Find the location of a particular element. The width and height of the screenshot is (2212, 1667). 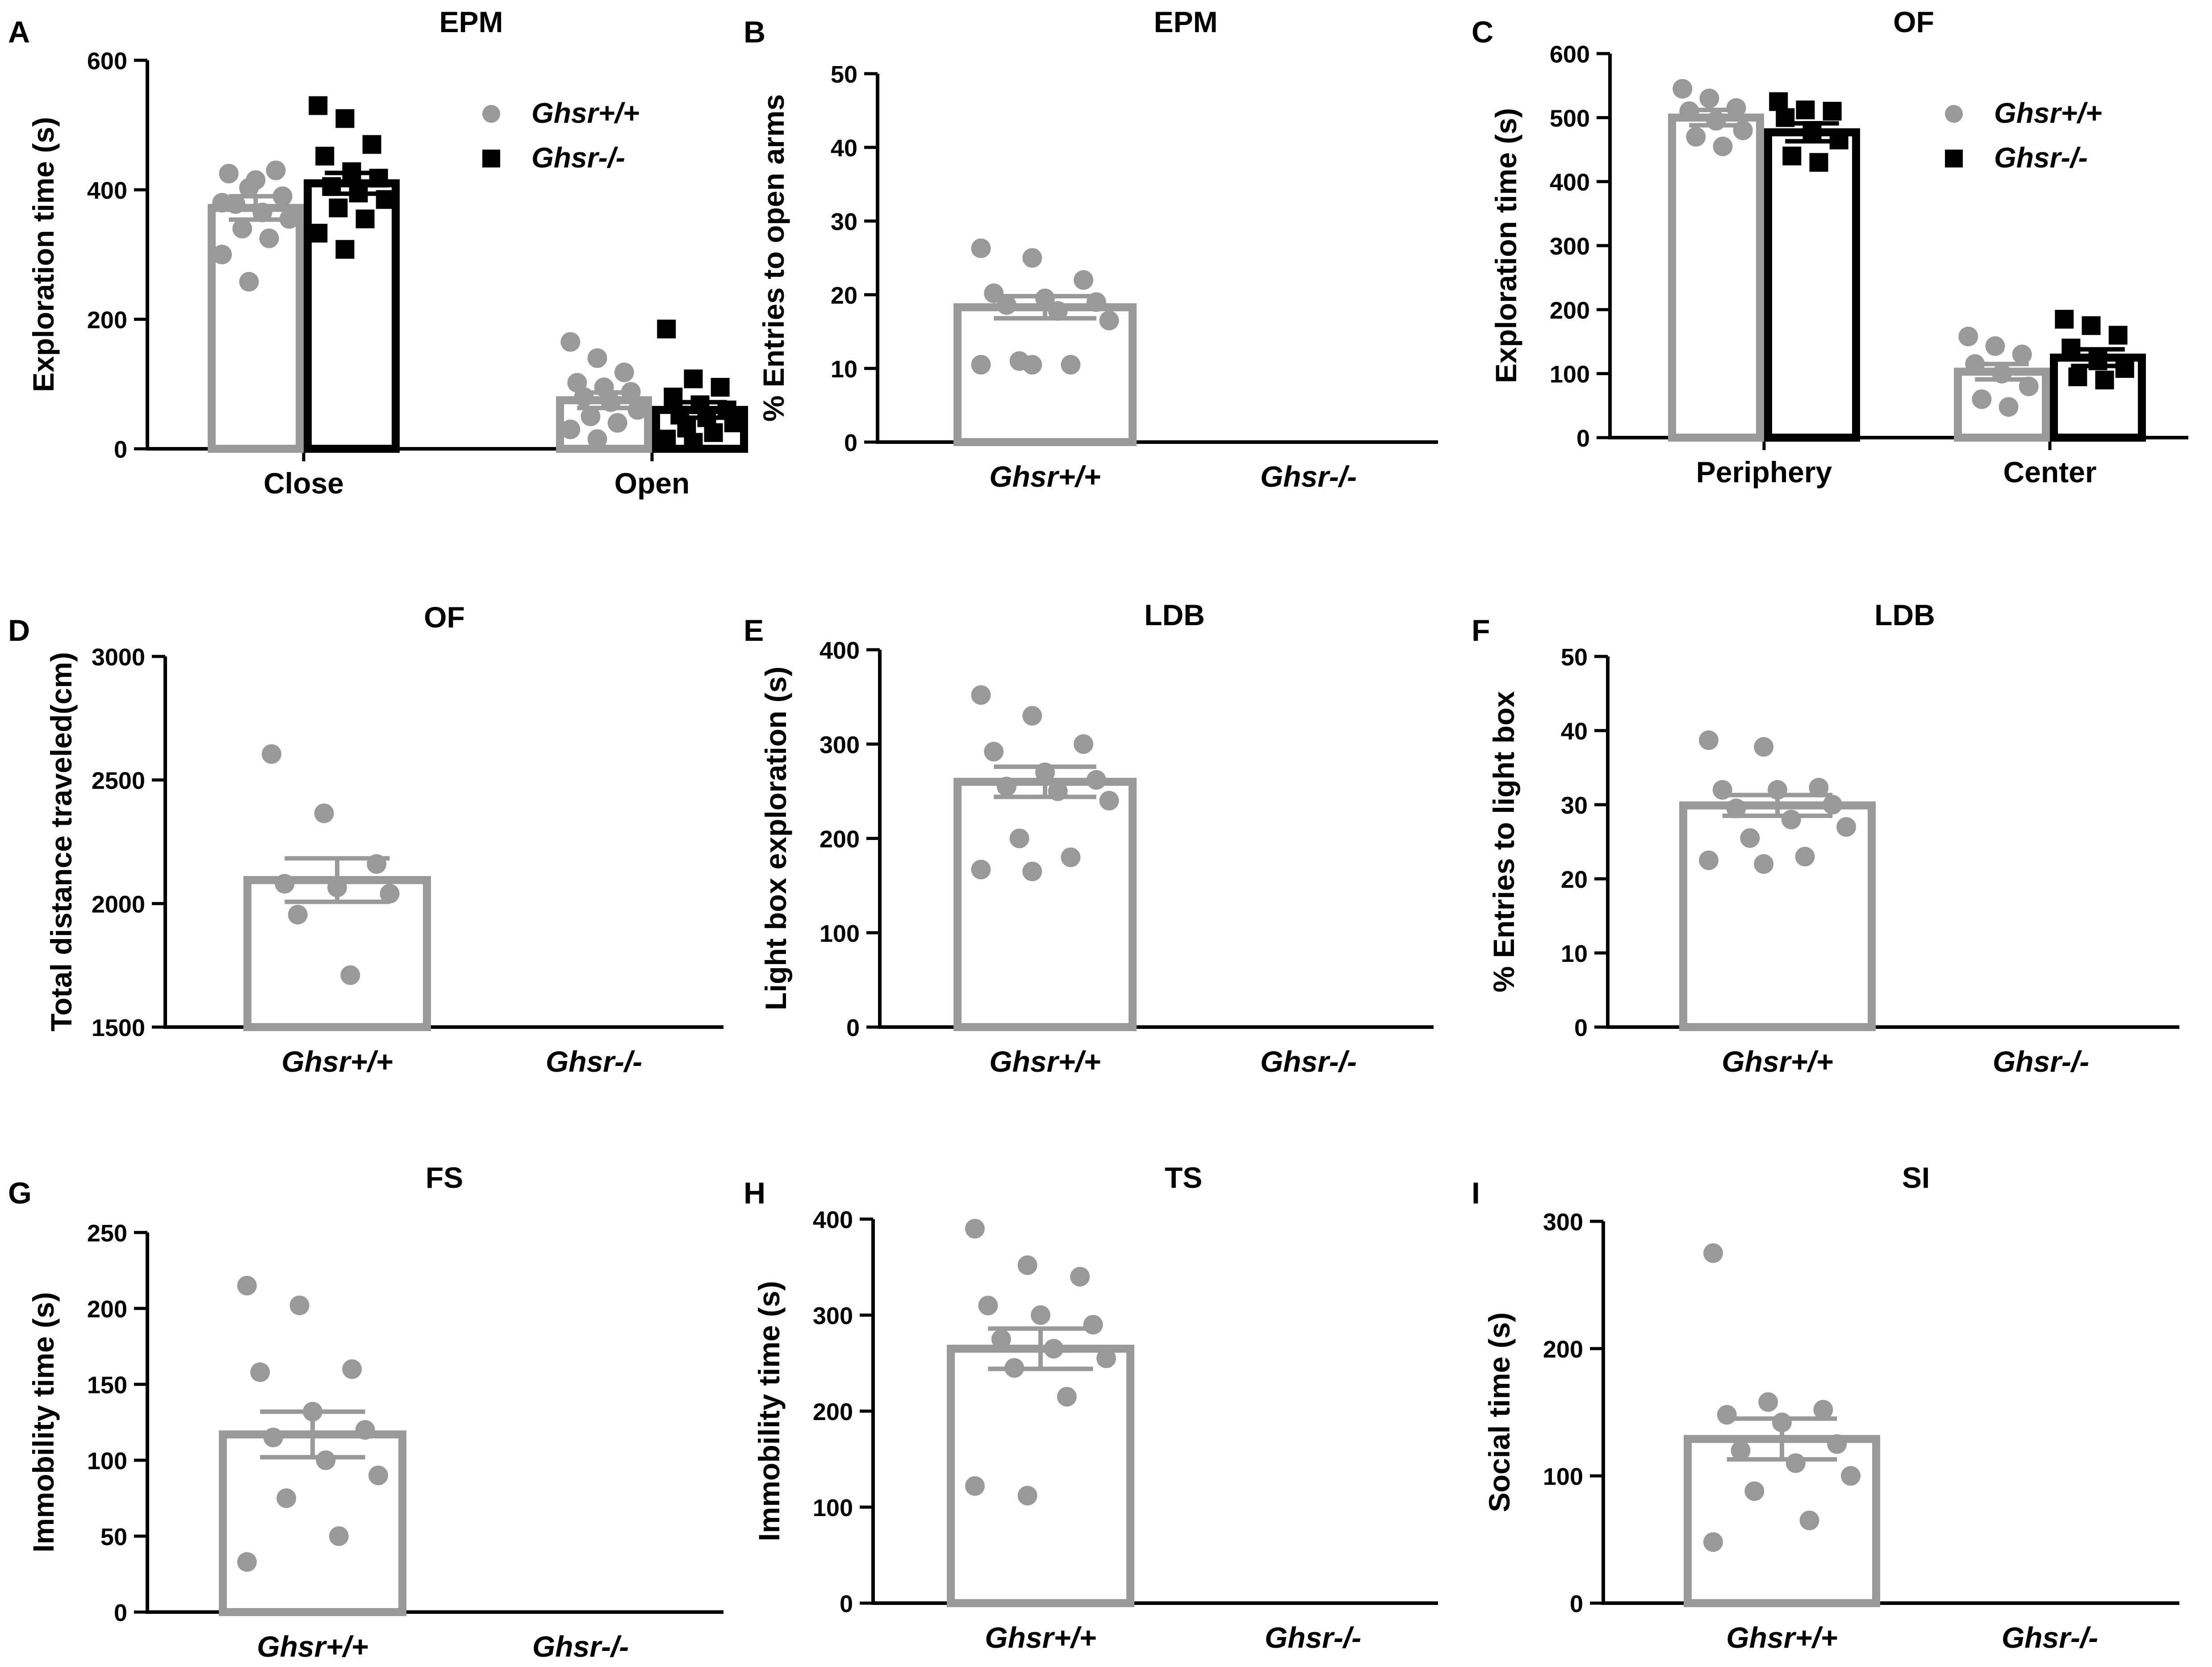

legend-label: Ghsr+/+ is located at coordinates (2048, 113).